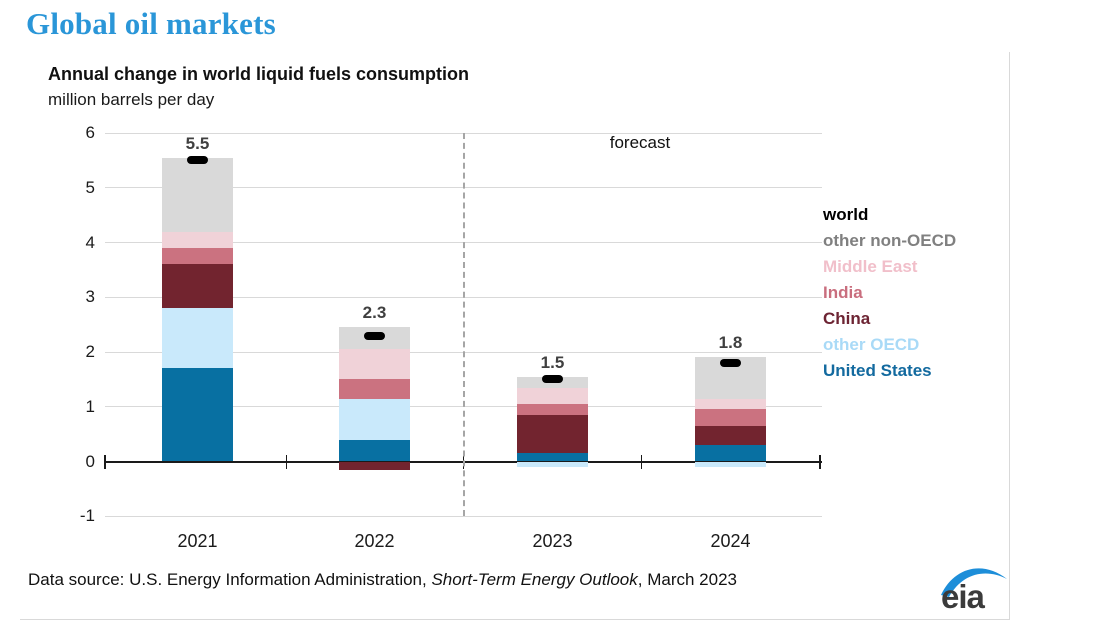 The height and width of the screenshot is (637, 1106). Describe the element at coordinates (843, 292) in the screenshot. I see `legend-item-india: India` at that location.